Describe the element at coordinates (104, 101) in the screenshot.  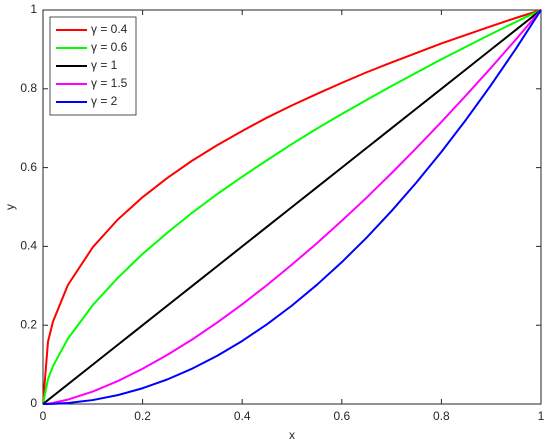
I see `legend-label: γ = 2` at that location.